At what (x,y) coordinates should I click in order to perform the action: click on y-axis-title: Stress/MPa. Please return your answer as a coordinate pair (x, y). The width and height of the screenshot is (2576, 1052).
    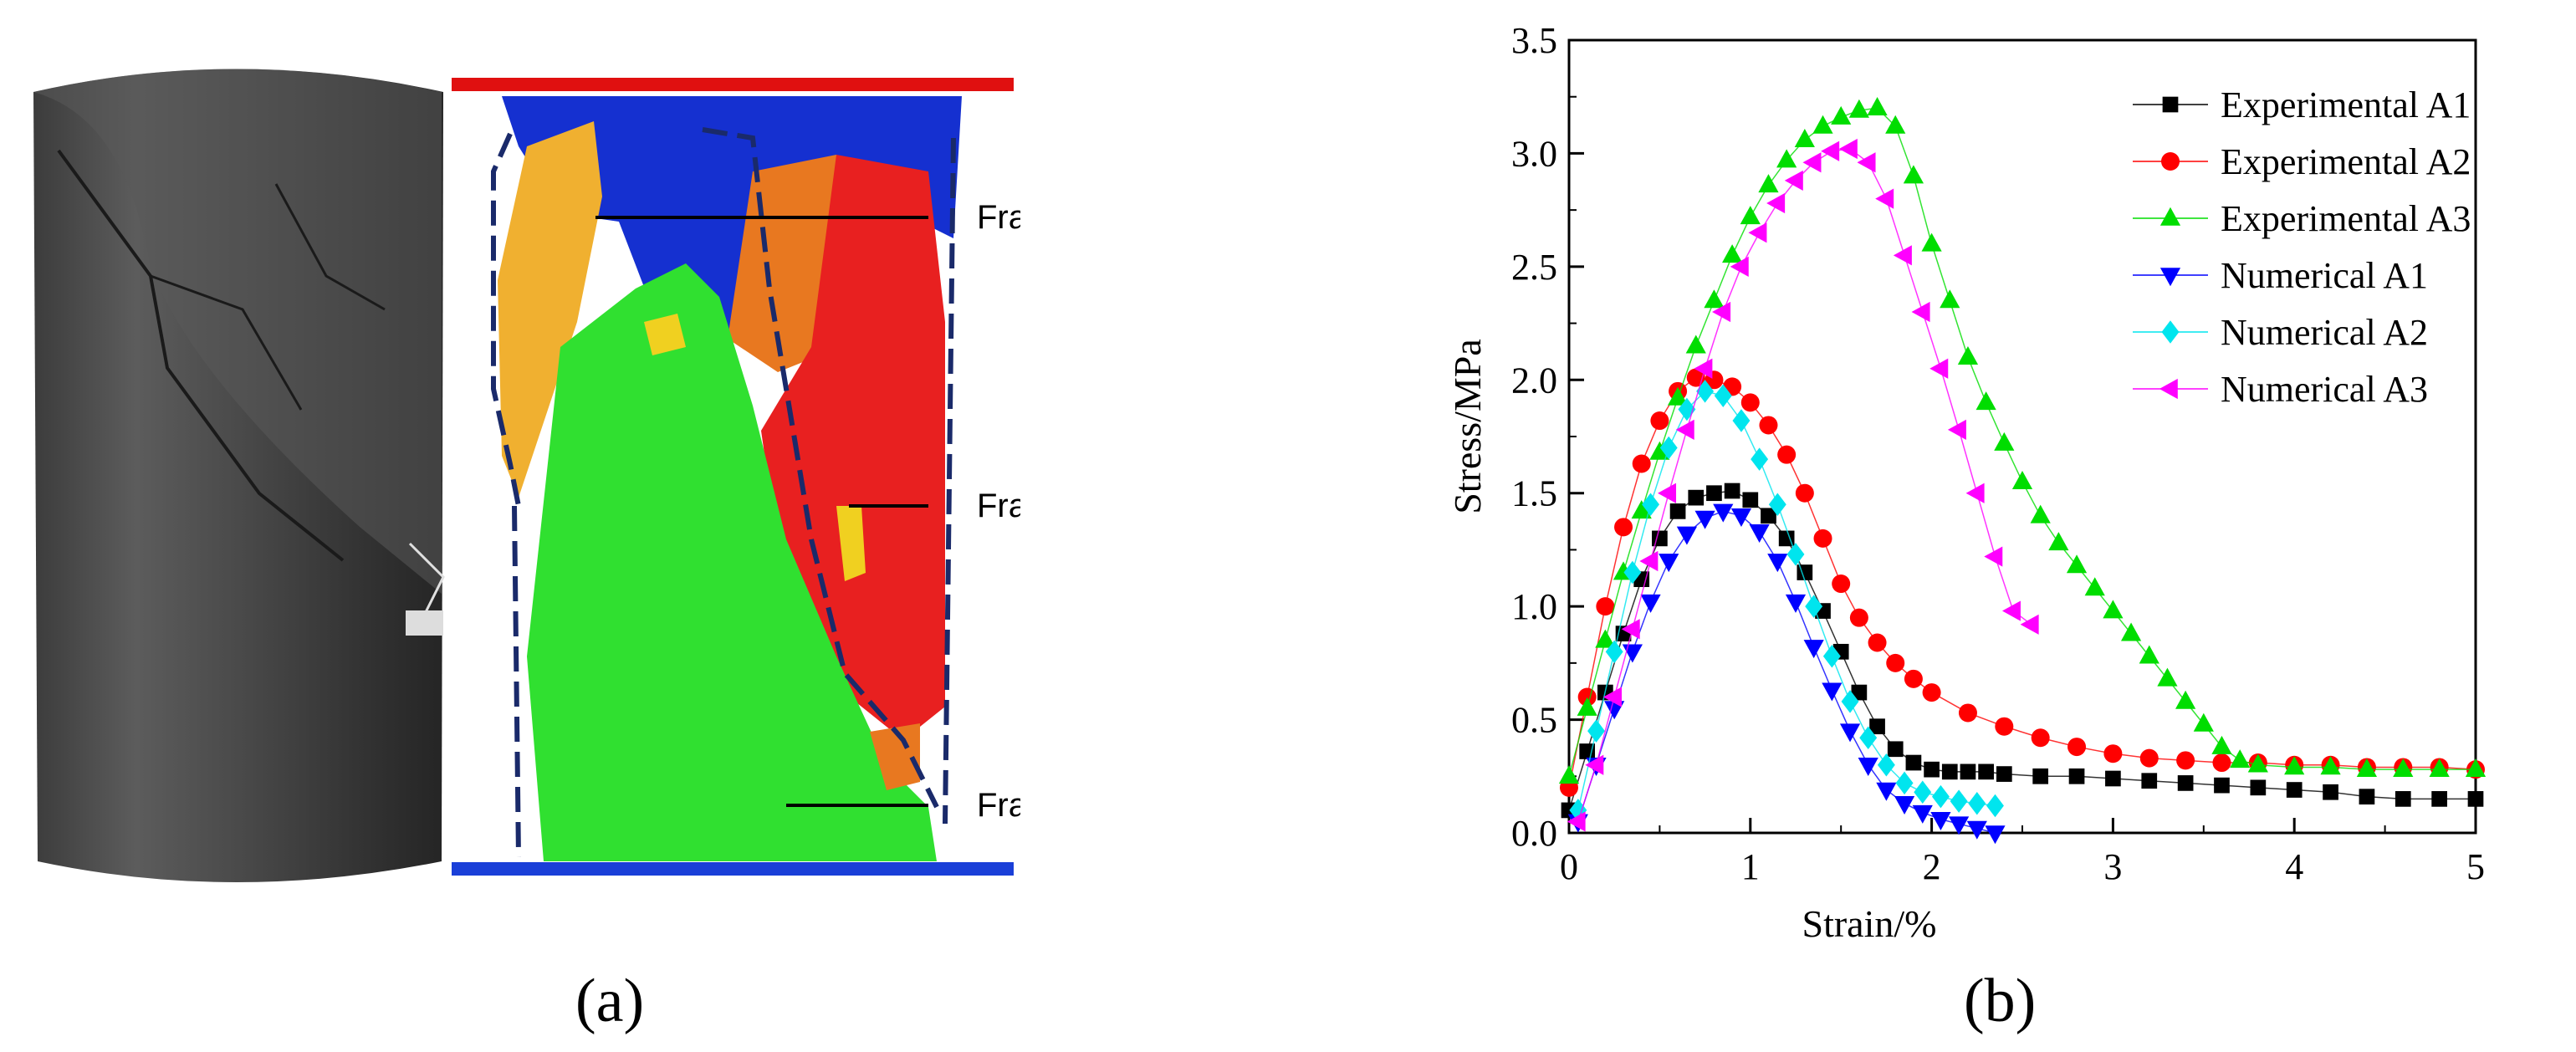
    Looking at the image, I should click on (1467, 426).